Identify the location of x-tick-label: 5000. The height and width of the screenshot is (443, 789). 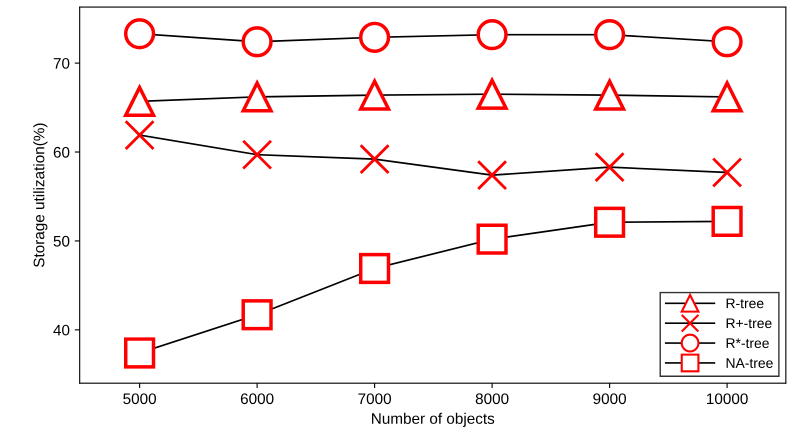
(139, 398).